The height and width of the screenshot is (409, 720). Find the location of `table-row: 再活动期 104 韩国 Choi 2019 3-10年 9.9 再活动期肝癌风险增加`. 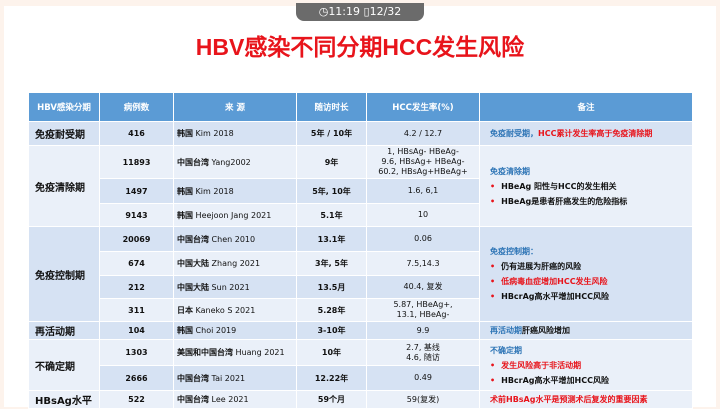

table-row: 再活动期 104 韩国 Choi 2019 3-10年 9.9 再活动期肝癌风险增加 is located at coordinates (360, 330).